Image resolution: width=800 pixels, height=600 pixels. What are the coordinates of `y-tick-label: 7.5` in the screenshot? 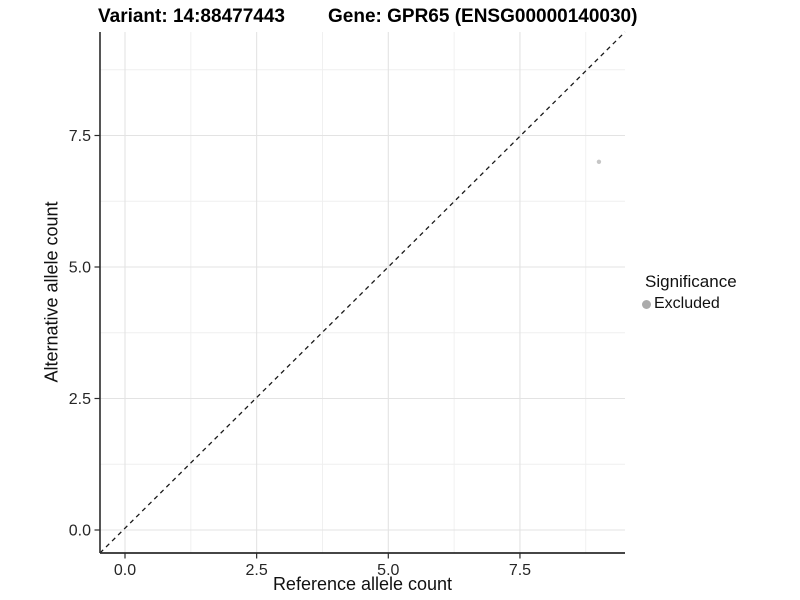 It's located at (80, 136).